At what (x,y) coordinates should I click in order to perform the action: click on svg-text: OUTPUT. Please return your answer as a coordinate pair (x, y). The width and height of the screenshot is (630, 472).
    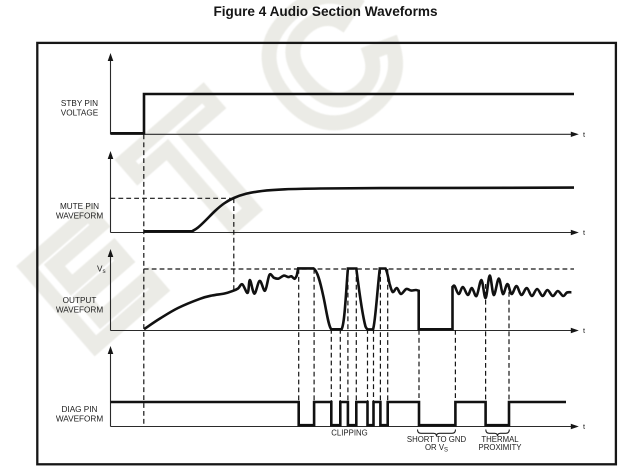
    Looking at the image, I should click on (80, 300).